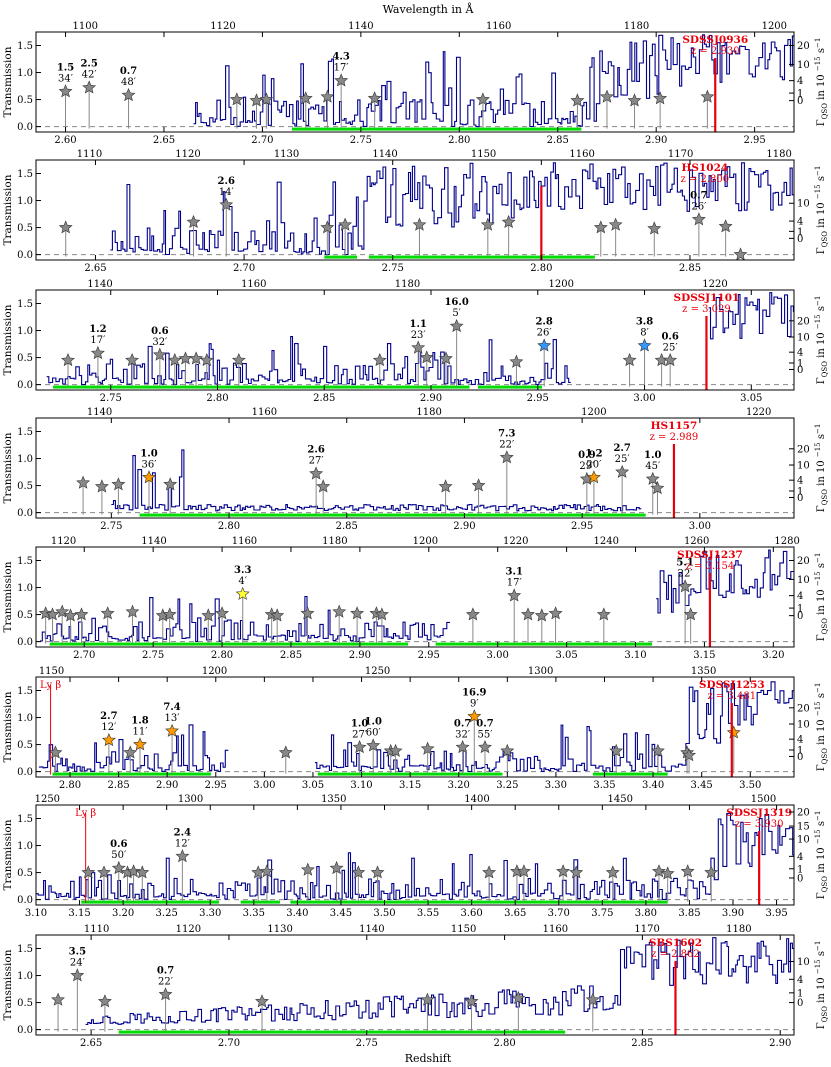 The image size is (831, 1067). Describe the element at coordinates (286, 154) in the screenshot. I see `wavelength-tick-label: 1130` at that location.